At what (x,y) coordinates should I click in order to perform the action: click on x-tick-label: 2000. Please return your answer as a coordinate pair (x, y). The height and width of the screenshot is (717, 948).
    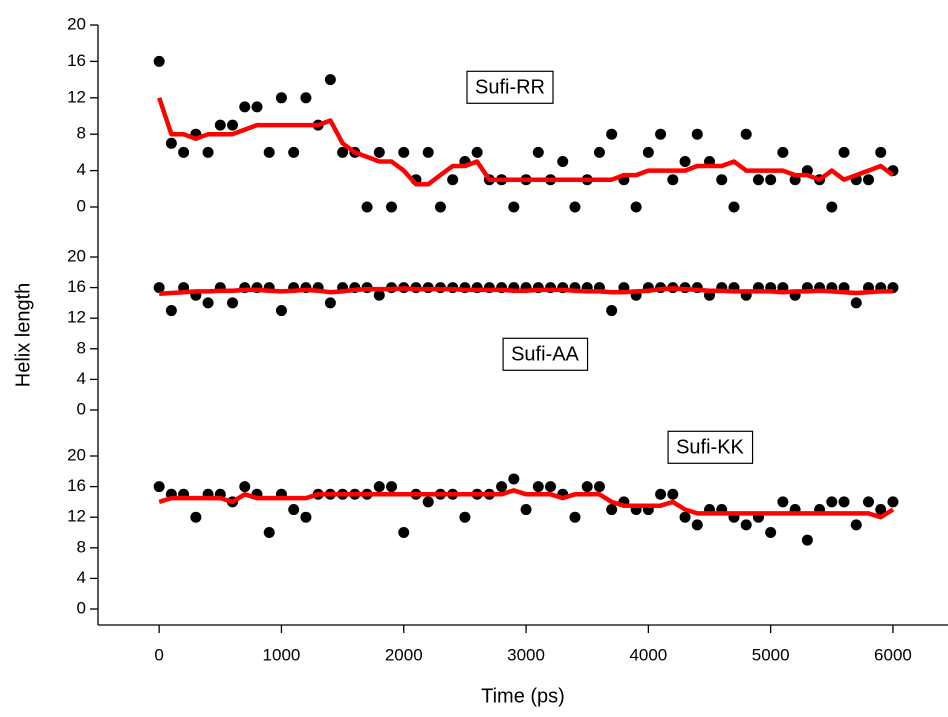
    Looking at the image, I should click on (404, 654).